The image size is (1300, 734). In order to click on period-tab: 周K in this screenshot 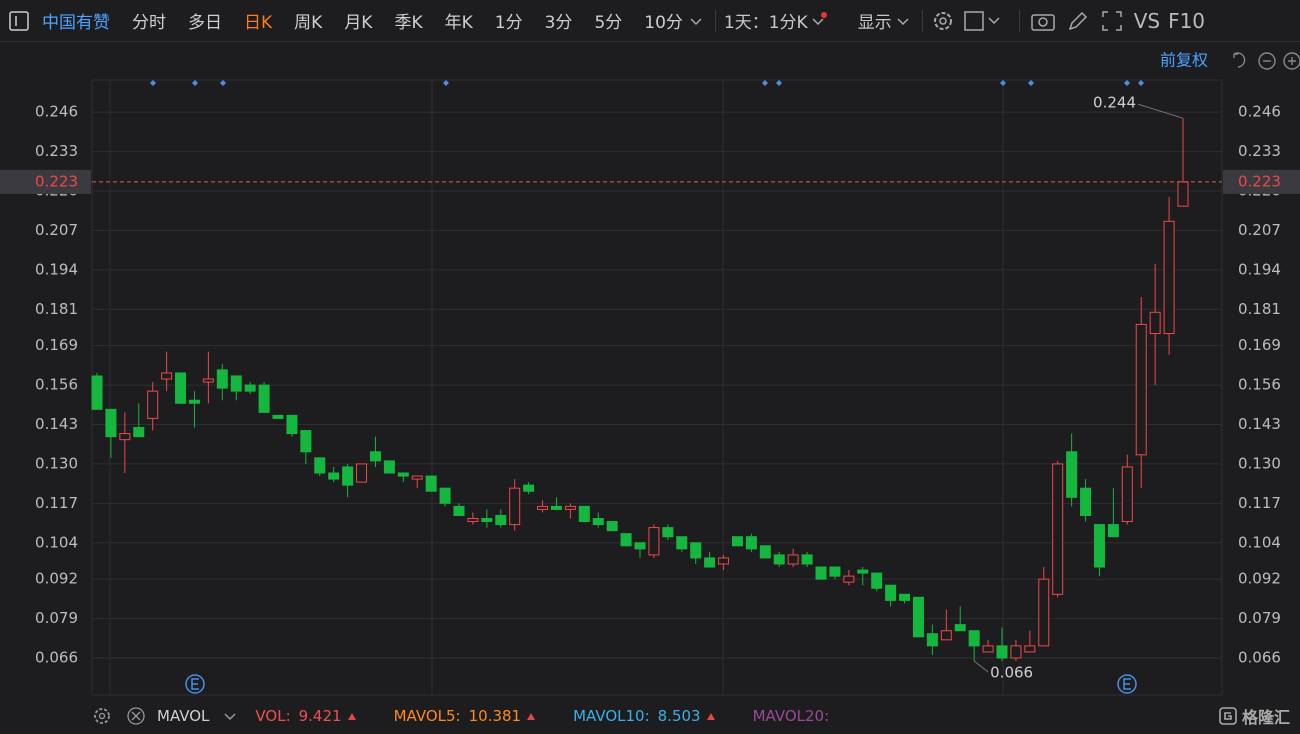, I will do `click(308, 23)`.